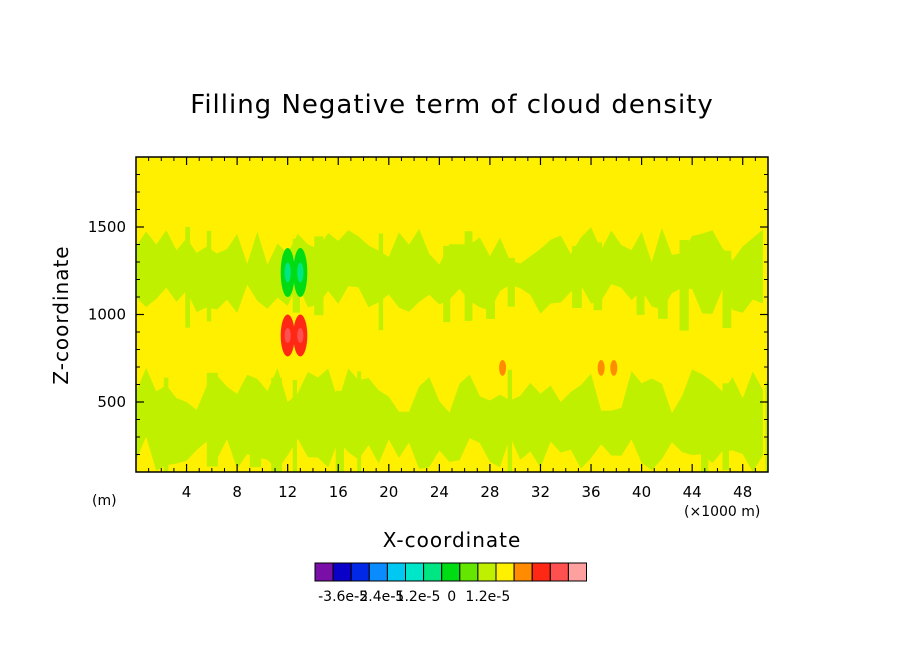  Describe the element at coordinates (107, 227) in the screenshot. I see `y-tick-label: 1500` at that location.